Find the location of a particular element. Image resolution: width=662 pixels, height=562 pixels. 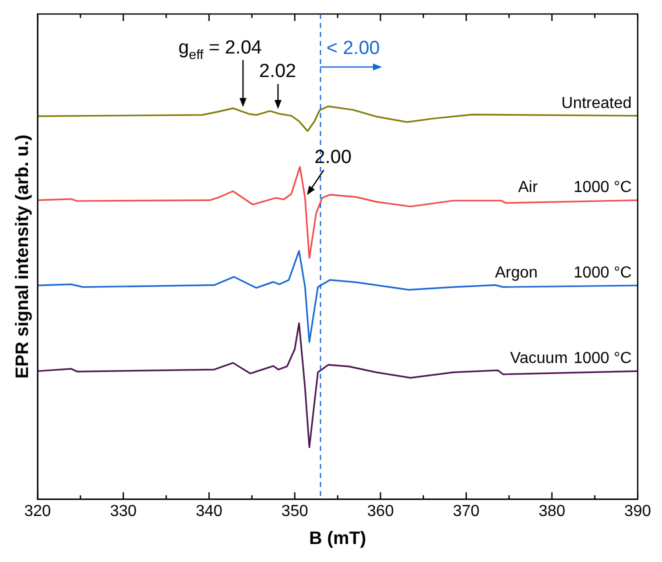

series-label: Air is located at coordinates (528, 187).